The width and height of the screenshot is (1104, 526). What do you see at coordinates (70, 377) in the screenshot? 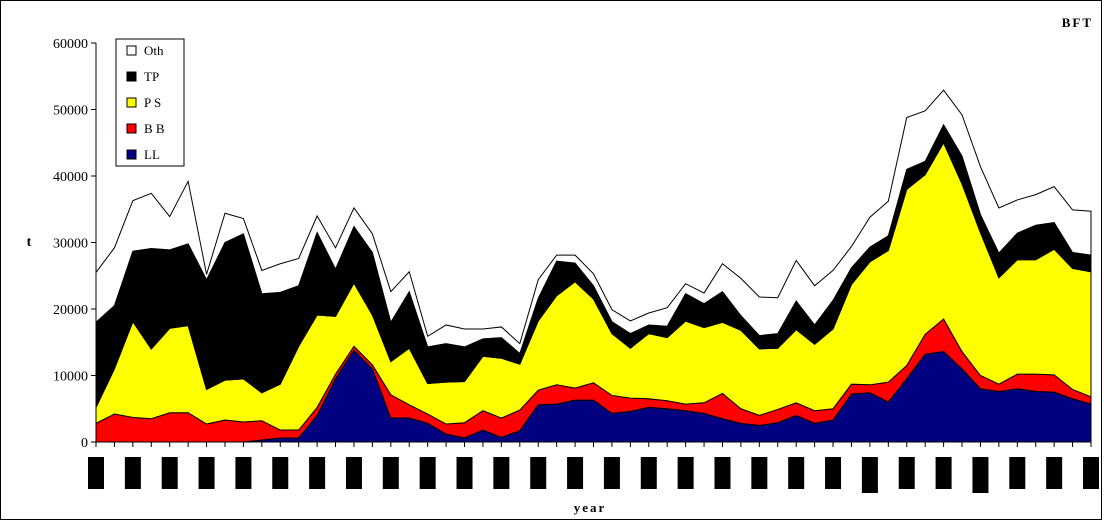
I see `y-tick-label: 10000` at bounding box center [70, 377].